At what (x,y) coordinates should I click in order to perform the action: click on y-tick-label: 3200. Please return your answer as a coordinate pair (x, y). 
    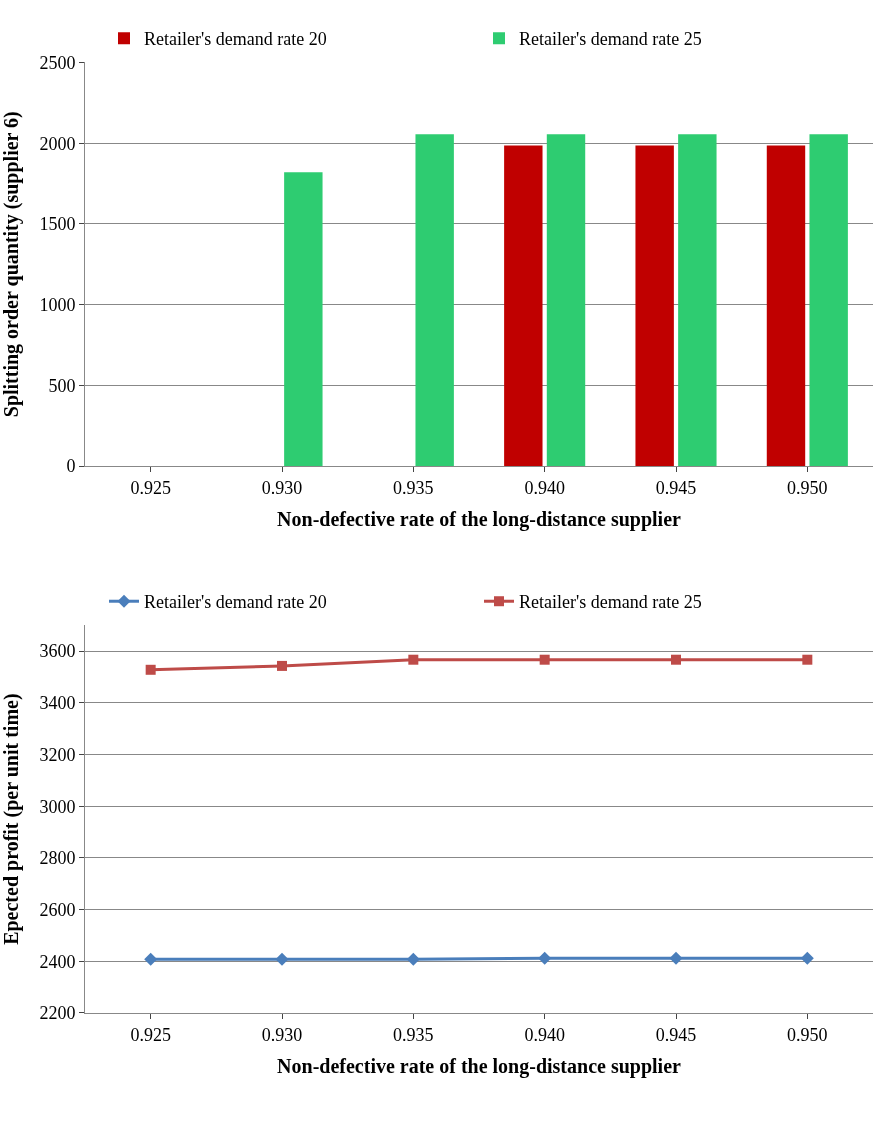
    Looking at the image, I should click on (57, 754).